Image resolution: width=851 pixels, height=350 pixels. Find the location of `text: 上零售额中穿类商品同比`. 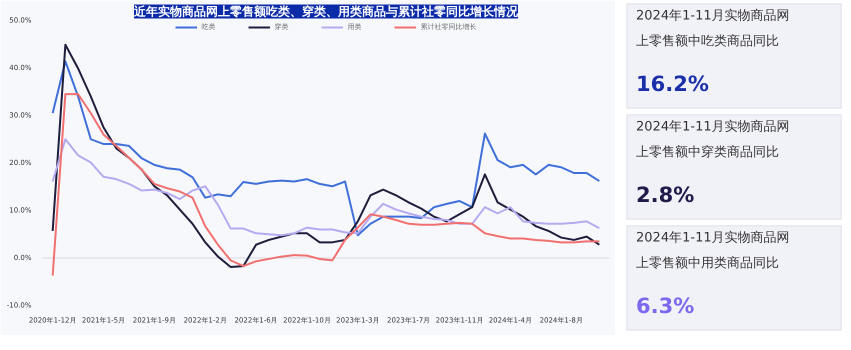

text: 上零售额中穿类商品同比 is located at coordinates (708, 152).